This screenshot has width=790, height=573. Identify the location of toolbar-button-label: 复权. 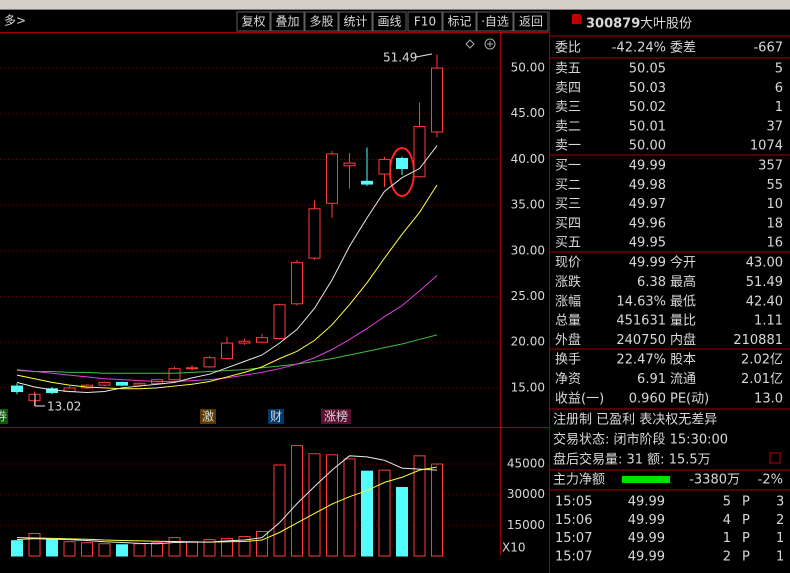
(253, 22).